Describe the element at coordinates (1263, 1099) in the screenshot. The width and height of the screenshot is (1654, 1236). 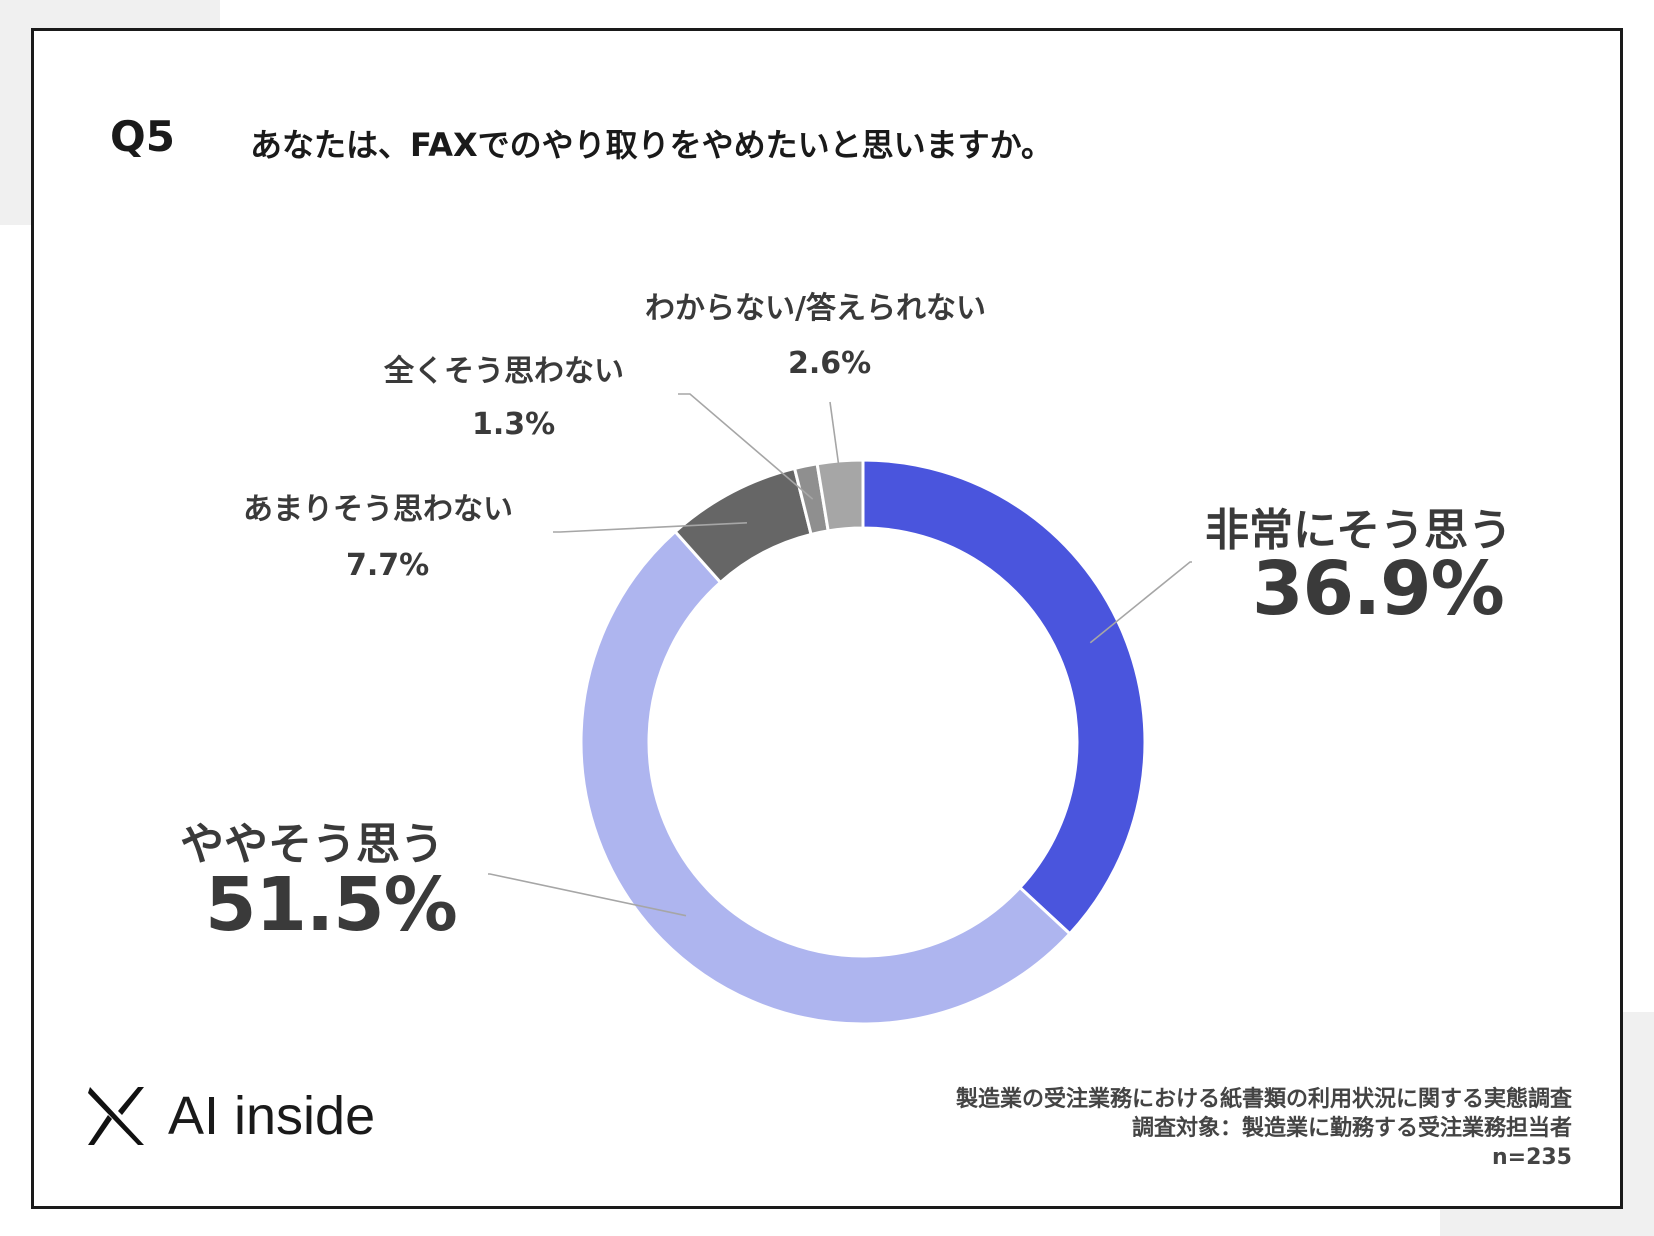
I see `survey-title: 製造業の受注業務における紙書類の利用状況に関する実態調査` at that location.